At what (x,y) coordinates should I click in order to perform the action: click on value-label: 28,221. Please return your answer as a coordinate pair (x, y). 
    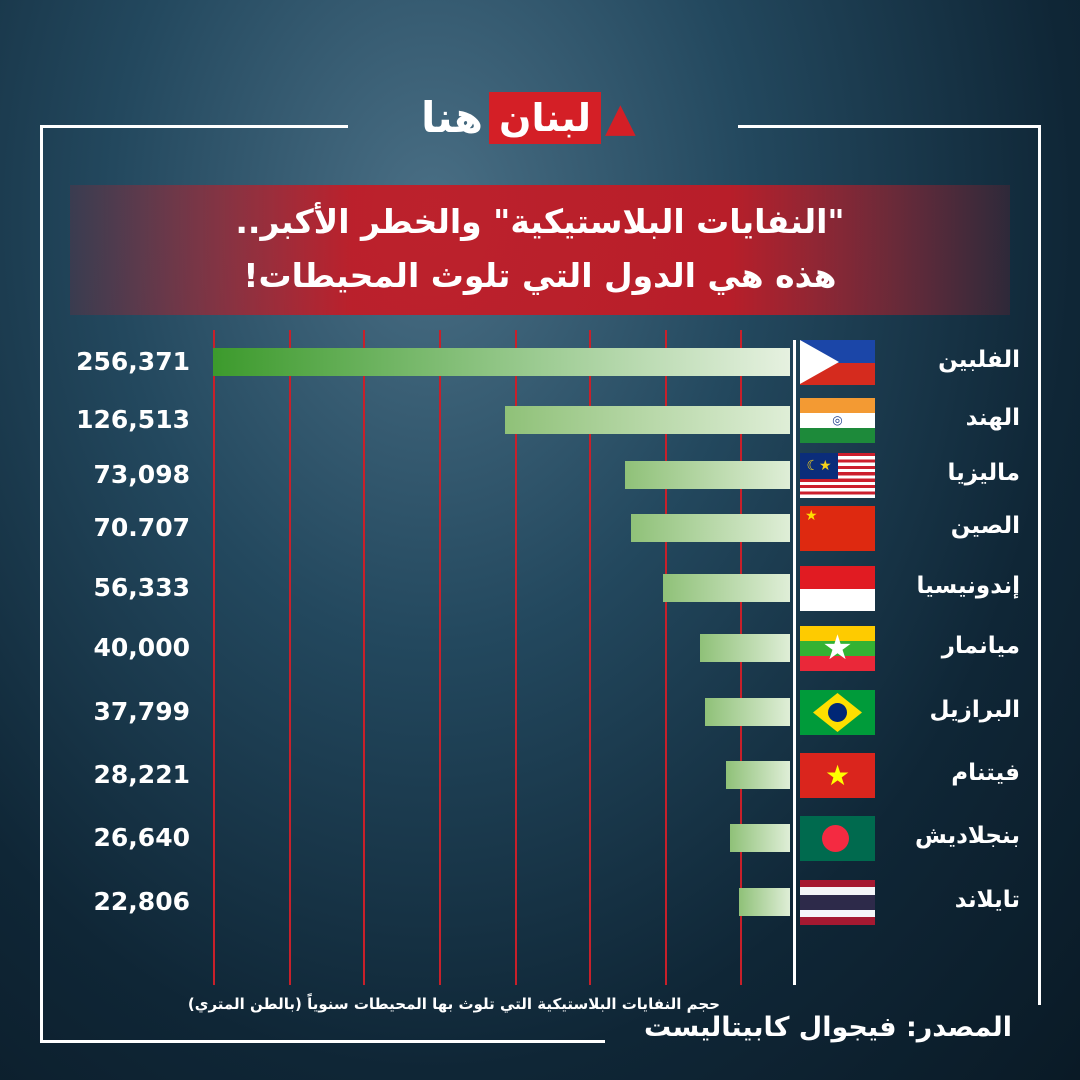
    Looking at the image, I should click on (141, 774).